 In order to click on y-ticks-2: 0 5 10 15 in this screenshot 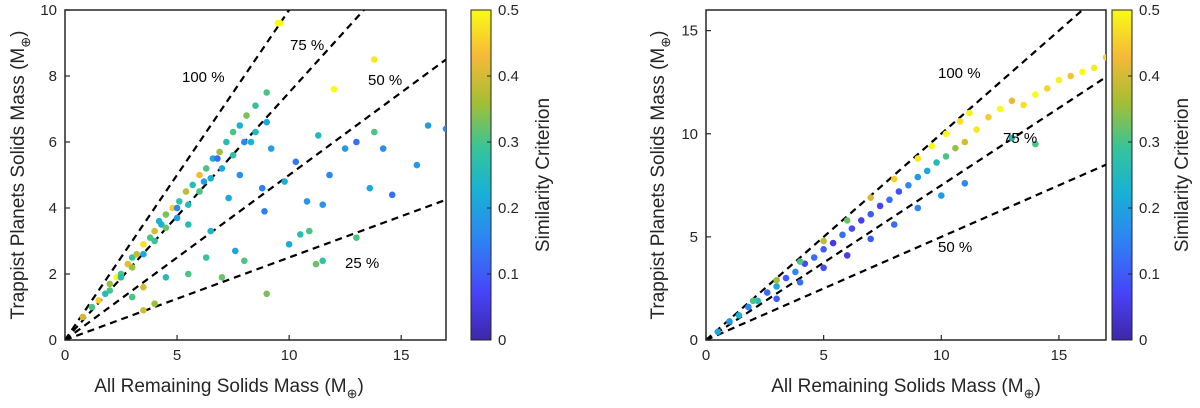, I will do `click(696, 186)`.